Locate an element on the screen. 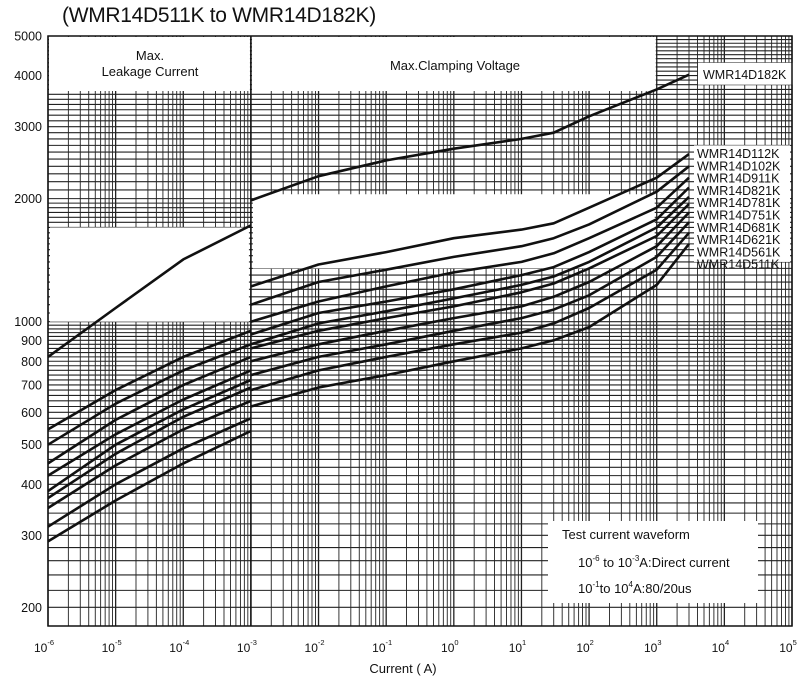  x-tick-label: 10⁻² is located at coordinates (315, 646).